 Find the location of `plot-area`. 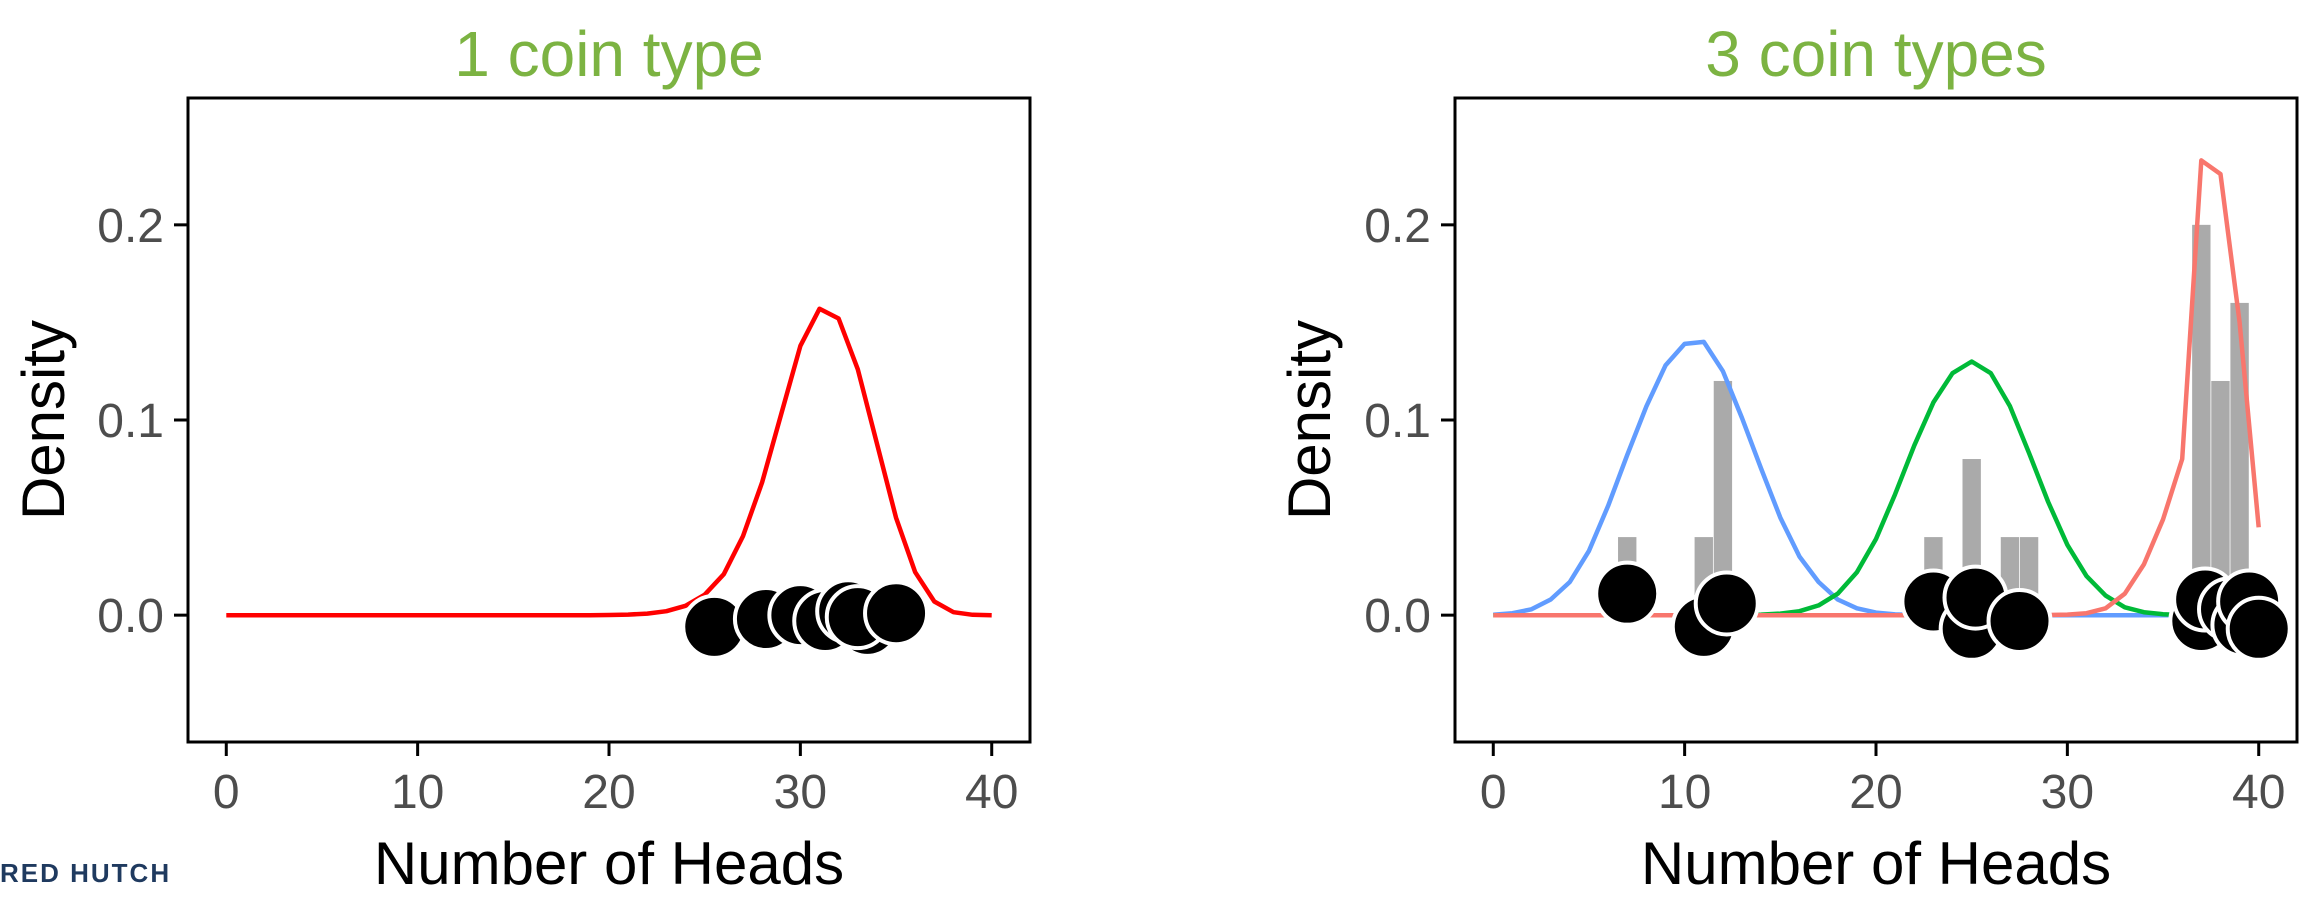

plot-area is located at coordinates (609, 483).